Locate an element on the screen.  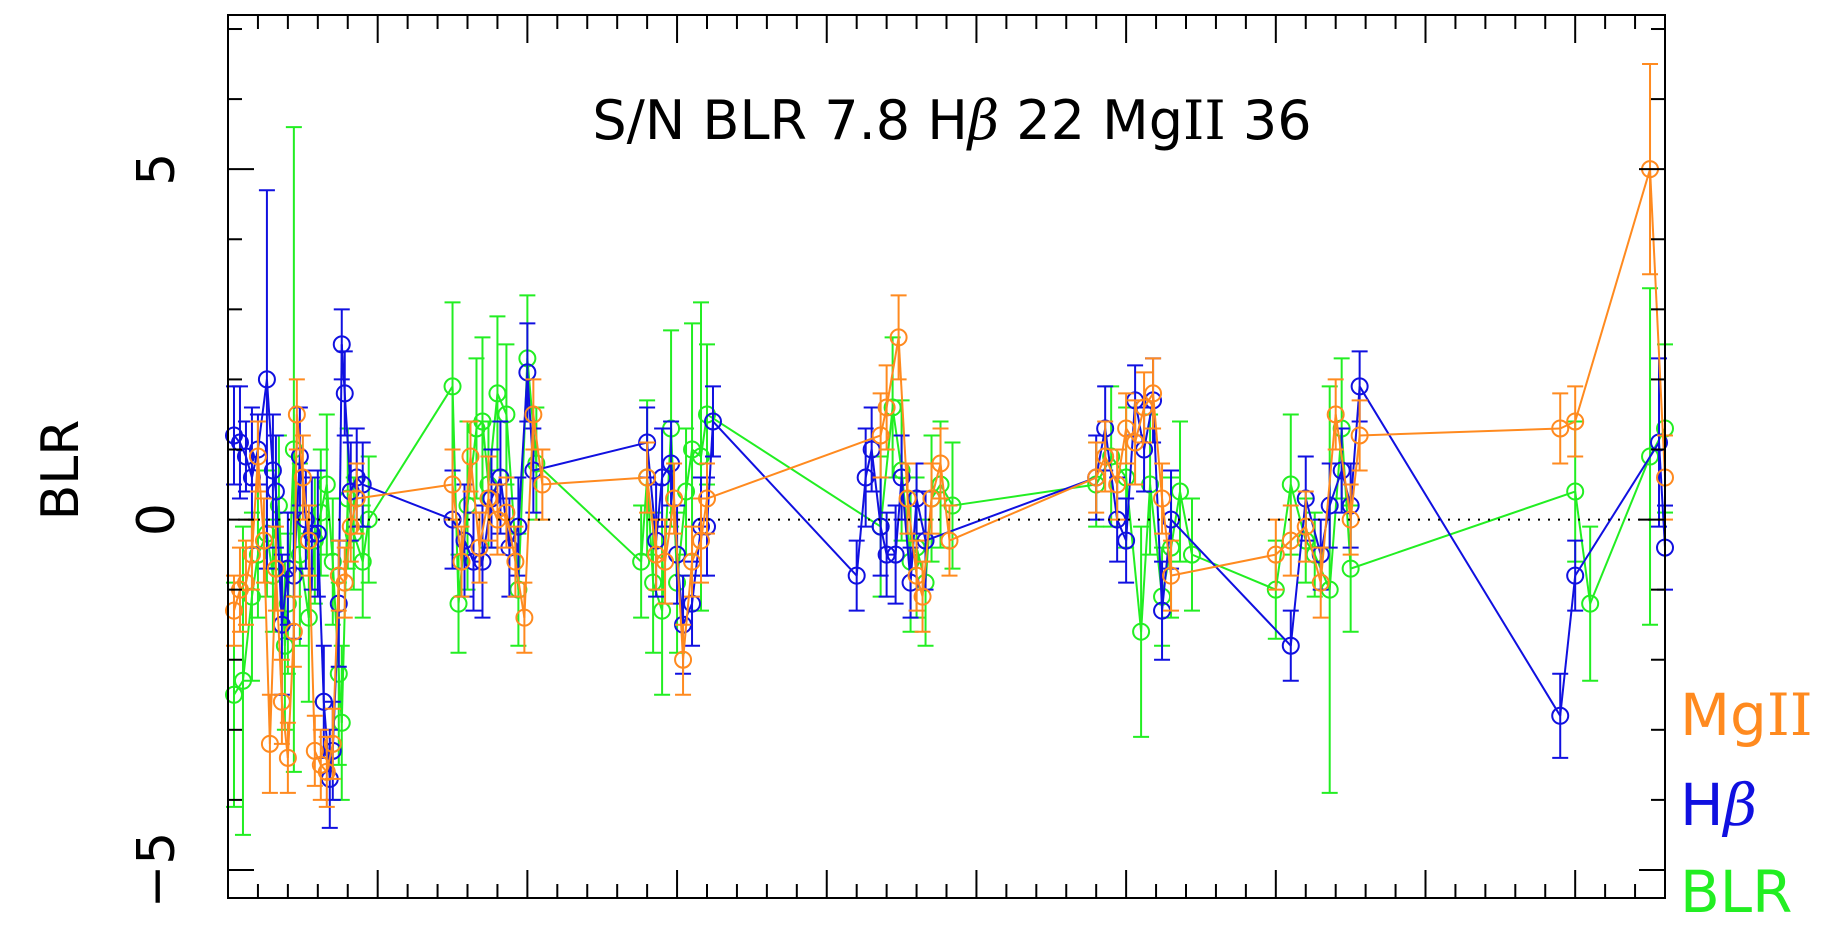
title-roman: II is located at coordinates (1204, 120).